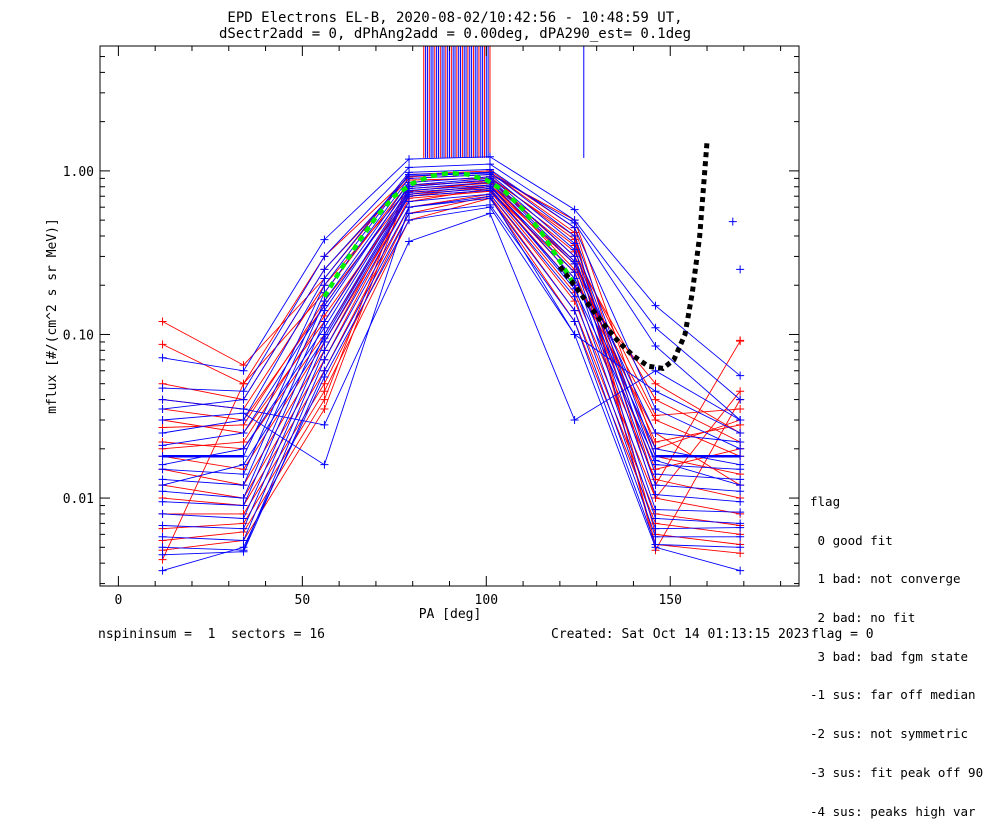  What do you see at coordinates (211, 634) in the screenshot?
I see `footer-spin-info: nspininsum = 1 sectors = 16` at bounding box center [211, 634].